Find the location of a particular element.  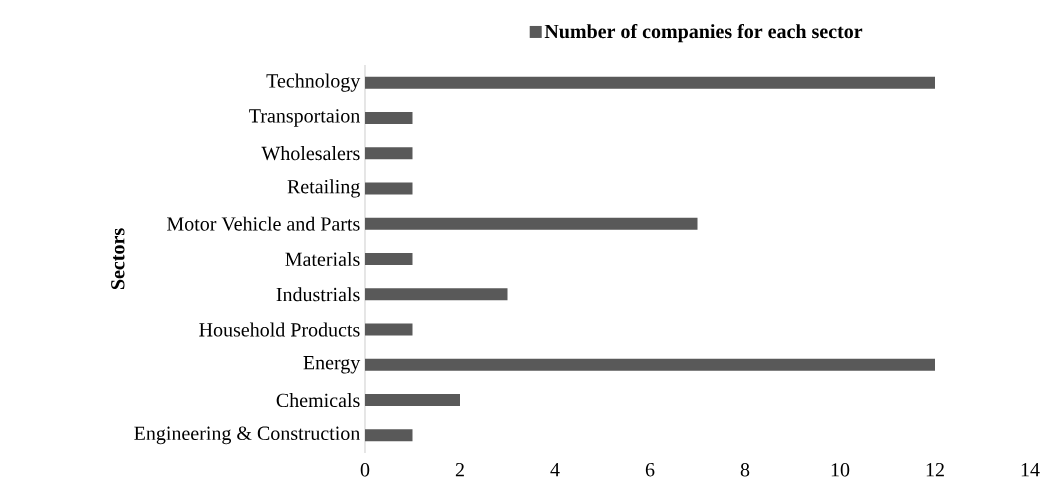

x-tick-label: 12 is located at coordinates (935, 470).